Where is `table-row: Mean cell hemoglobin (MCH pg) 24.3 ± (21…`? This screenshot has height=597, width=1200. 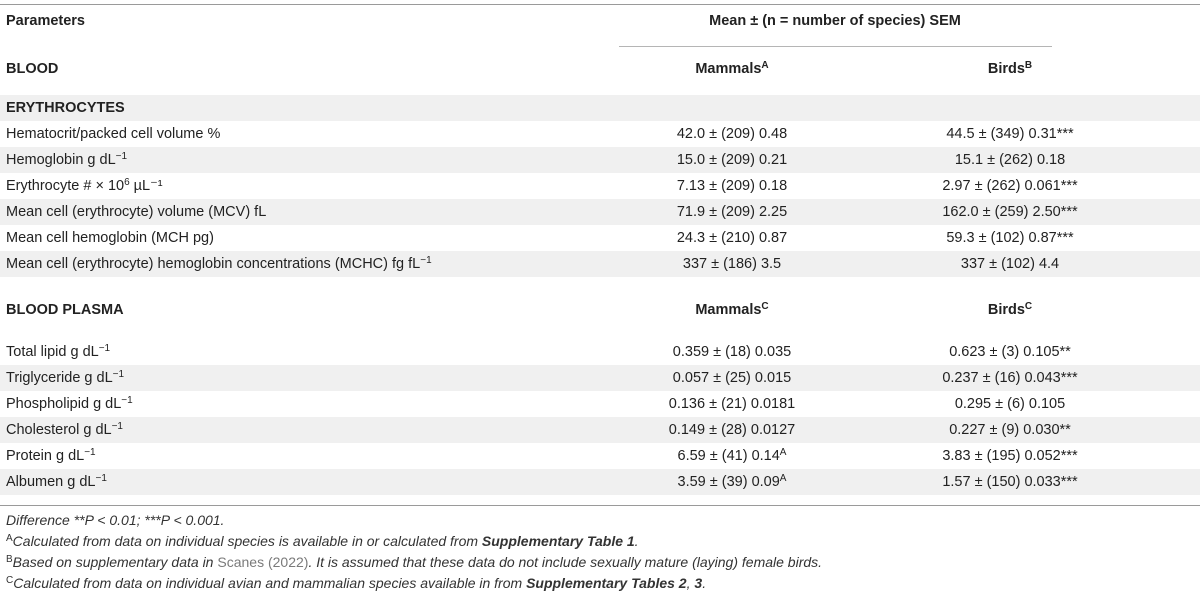
table-row: Mean cell hemoglobin (MCH pg) 24.3 ± (21… is located at coordinates (600, 238).